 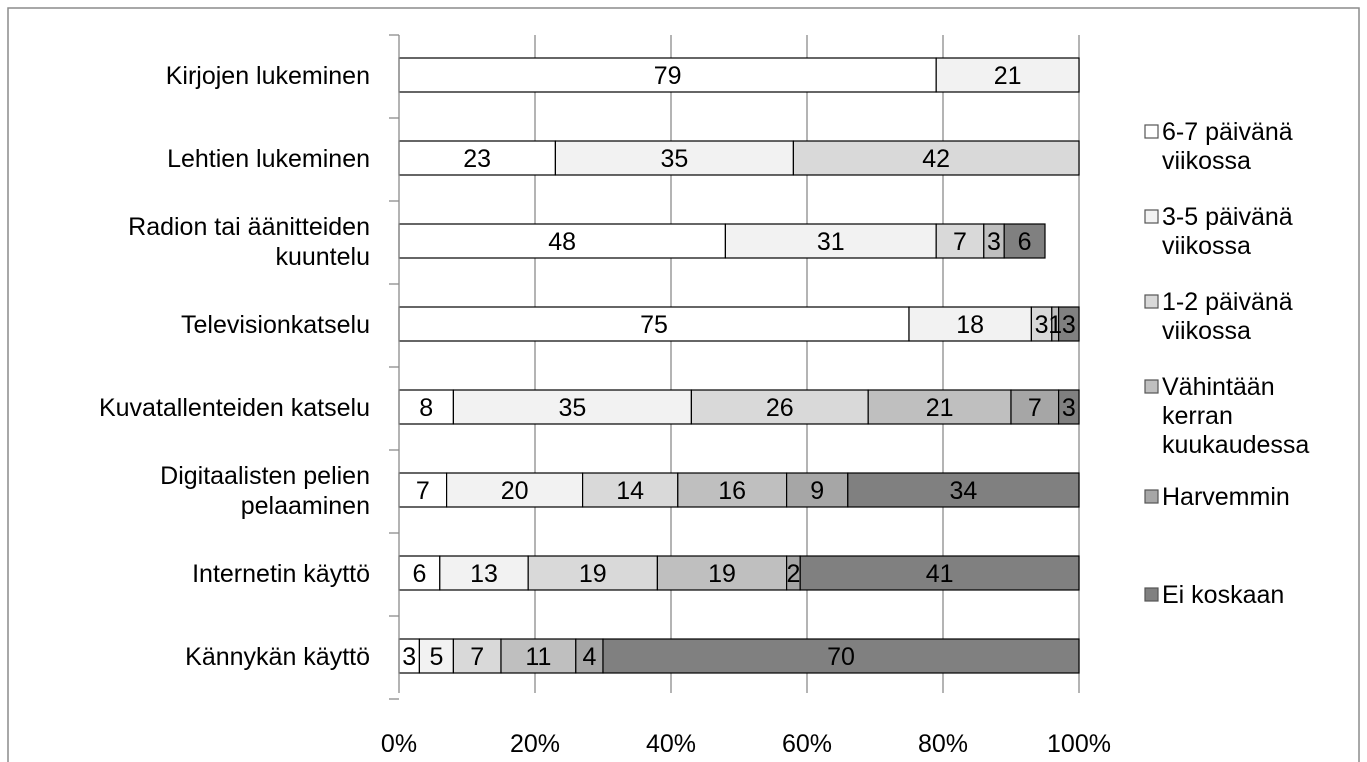 I want to click on x-tick-label: 80%, so click(x=943, y=744).